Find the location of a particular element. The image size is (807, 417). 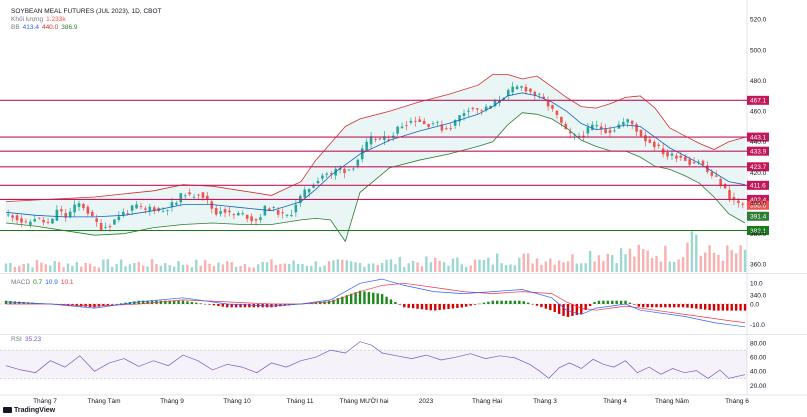

time-axis-label: Tháng 10 is located at coordinates (237, 401).